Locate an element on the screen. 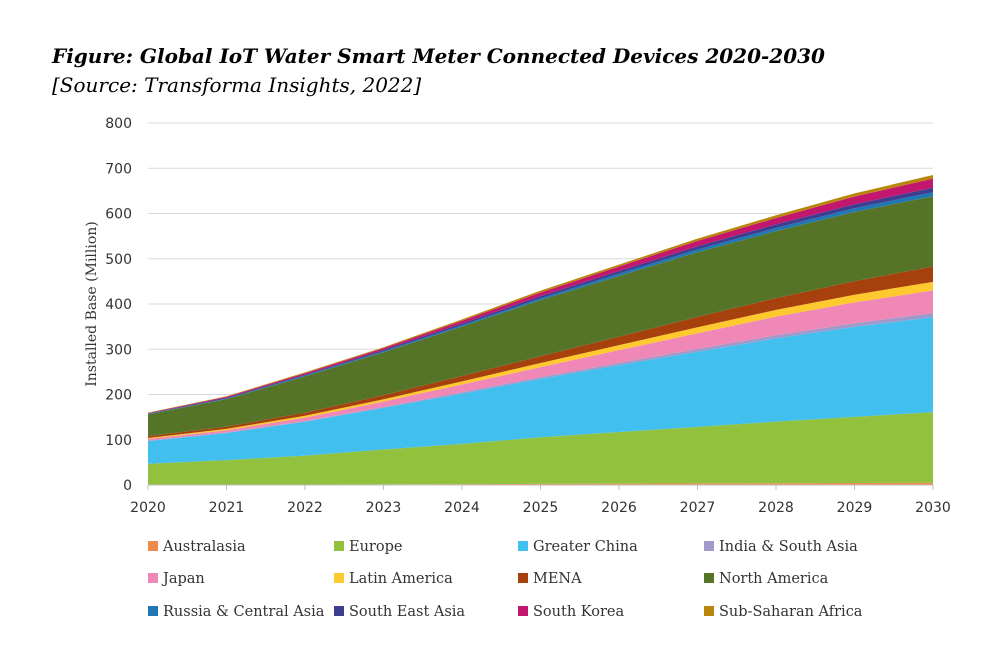 The image size is (1005, 656). legend-label-mena: MENA is located at coordinates (557, 579).